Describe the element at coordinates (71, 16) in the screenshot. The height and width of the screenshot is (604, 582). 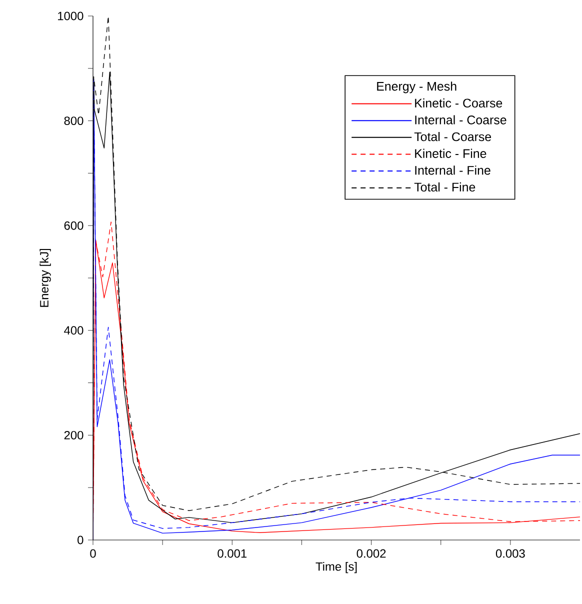
I see `y-tick-label: 1000` at that location.